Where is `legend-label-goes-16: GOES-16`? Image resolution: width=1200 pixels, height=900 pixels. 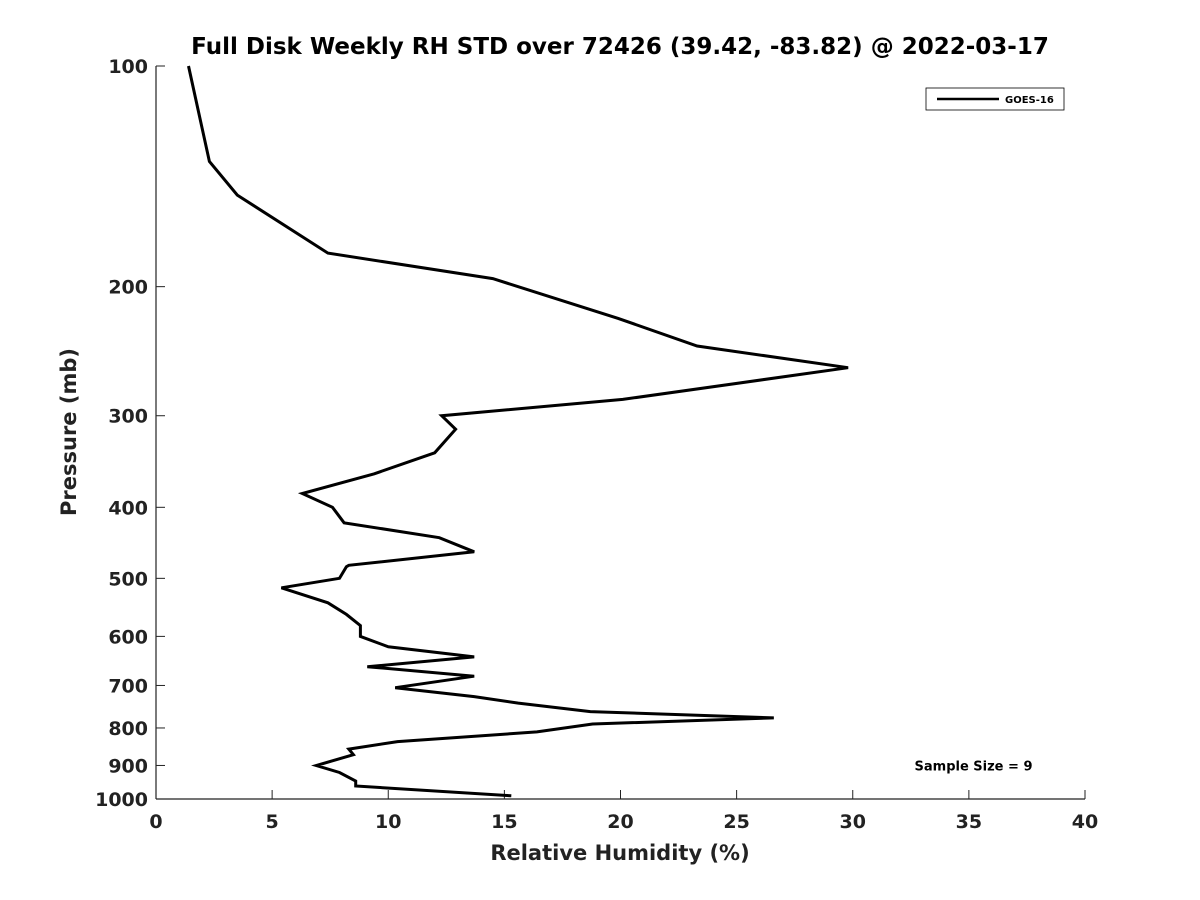
legend-label-goes-16: GOES-16 is located at coordinates (1029, 100).